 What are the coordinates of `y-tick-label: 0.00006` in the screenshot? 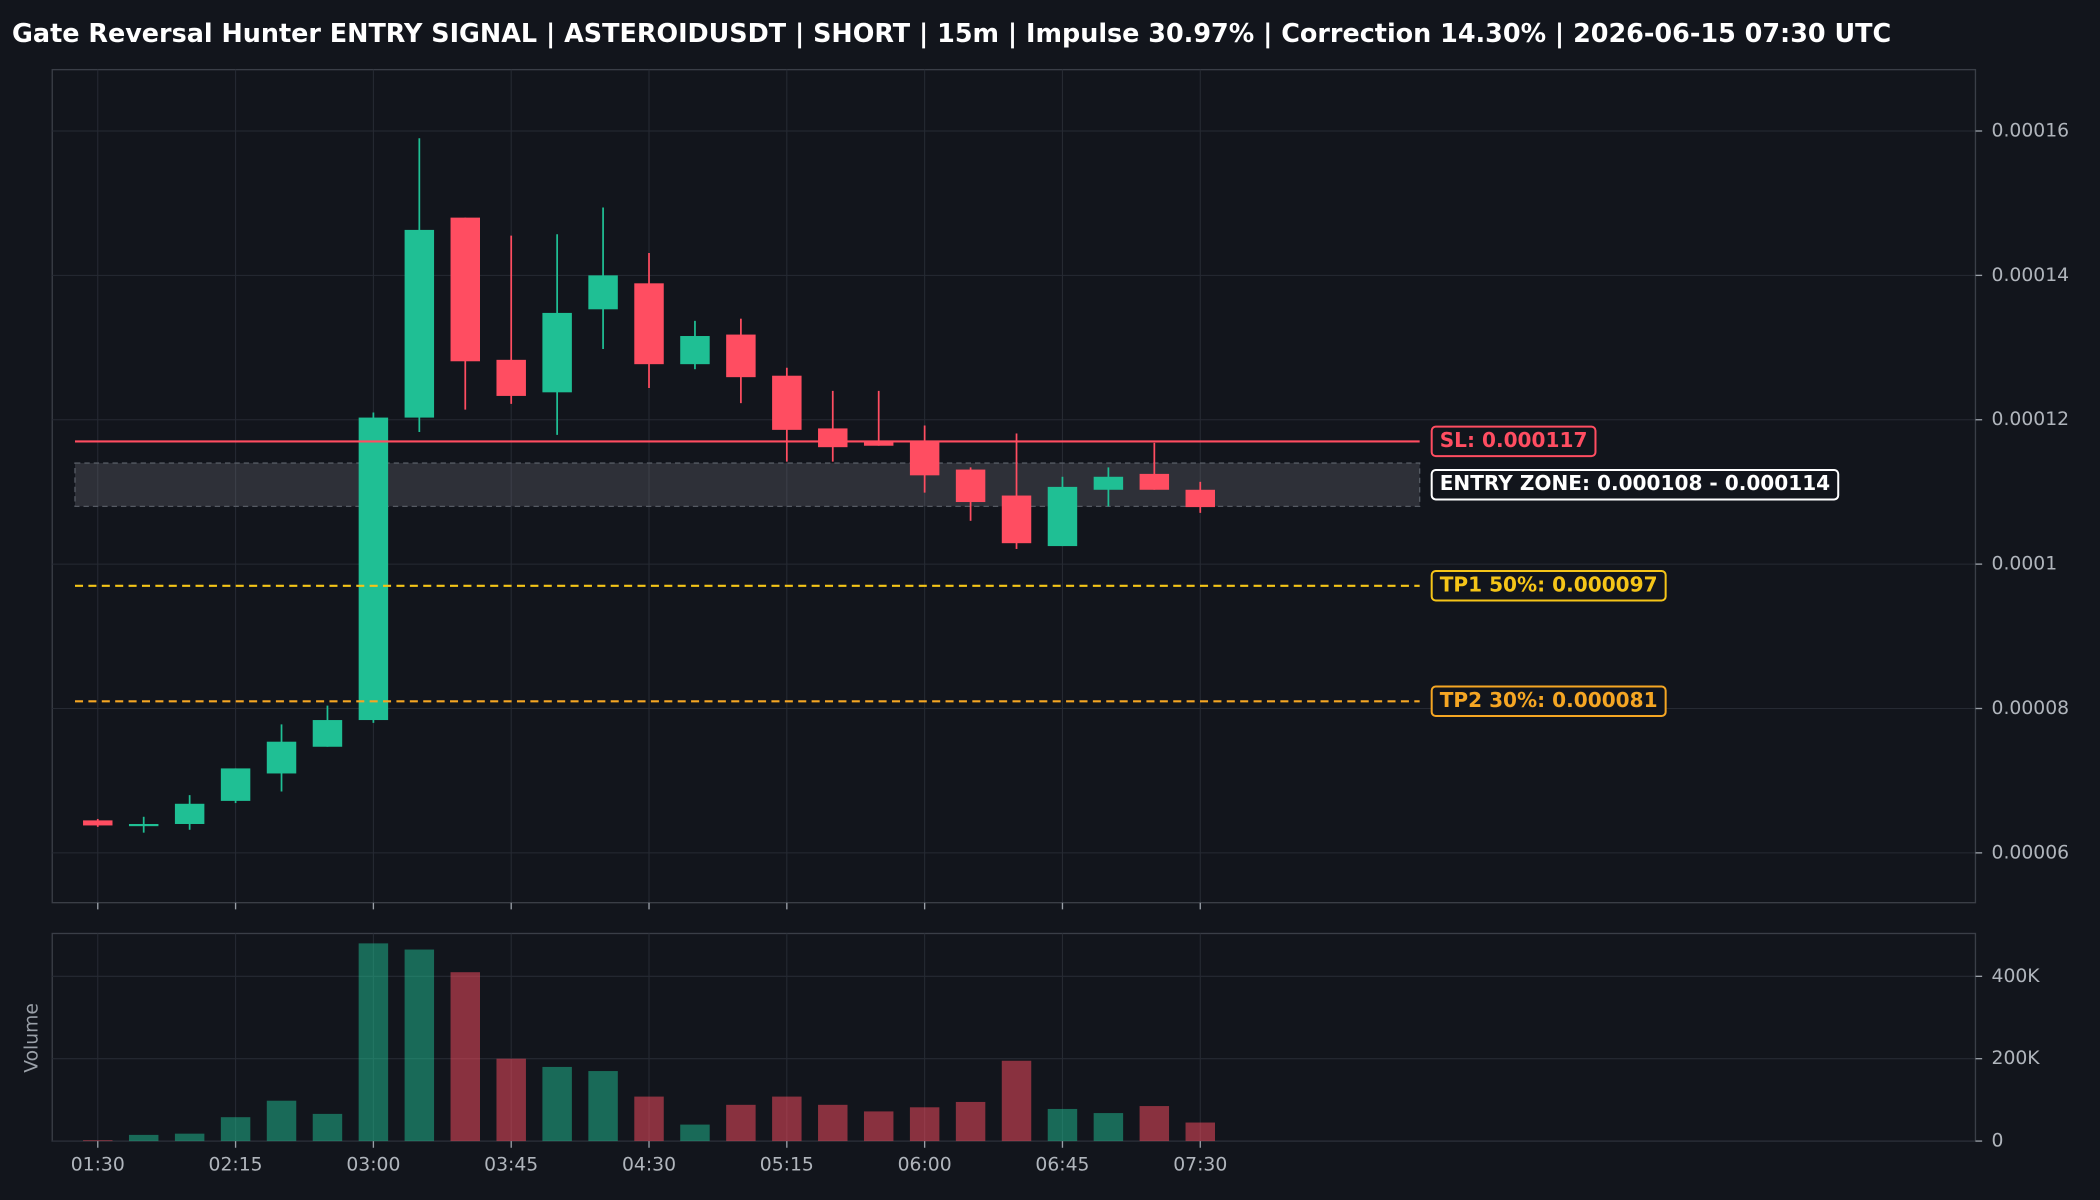 It's located at (2031, 852).